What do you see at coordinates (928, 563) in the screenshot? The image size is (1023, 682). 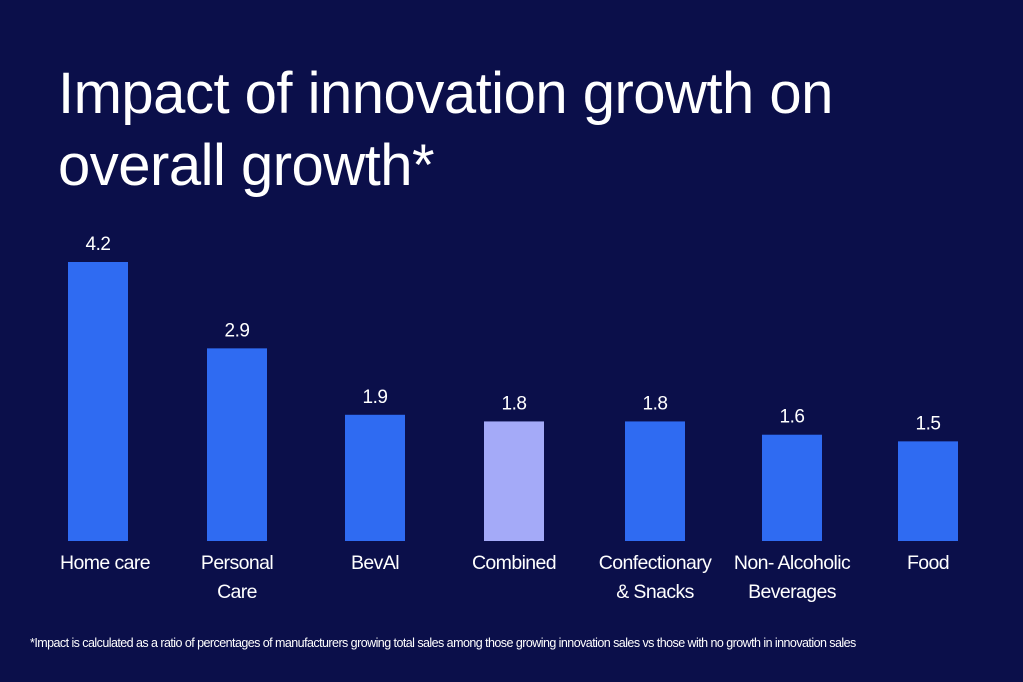 I see `category-label-6: Food` at bounding box center [928, 563].